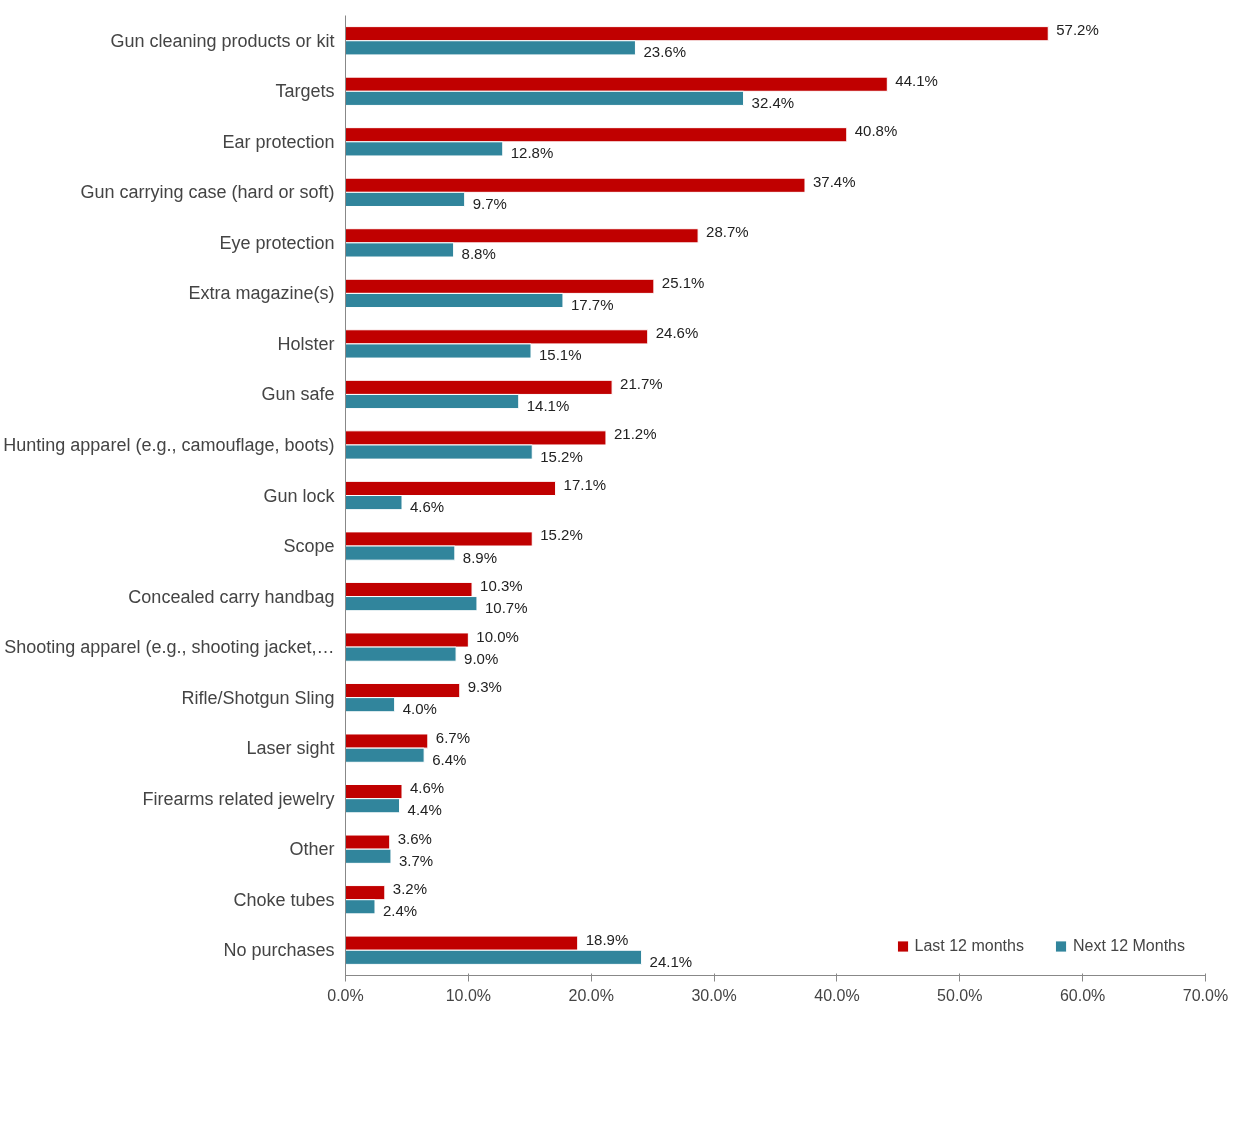 The width and height of the screenshot is (1254, 1133). Describe the element at coordinates (468, 995) in the screenshot. I see `x-tick-label: 10.0%` at that location.